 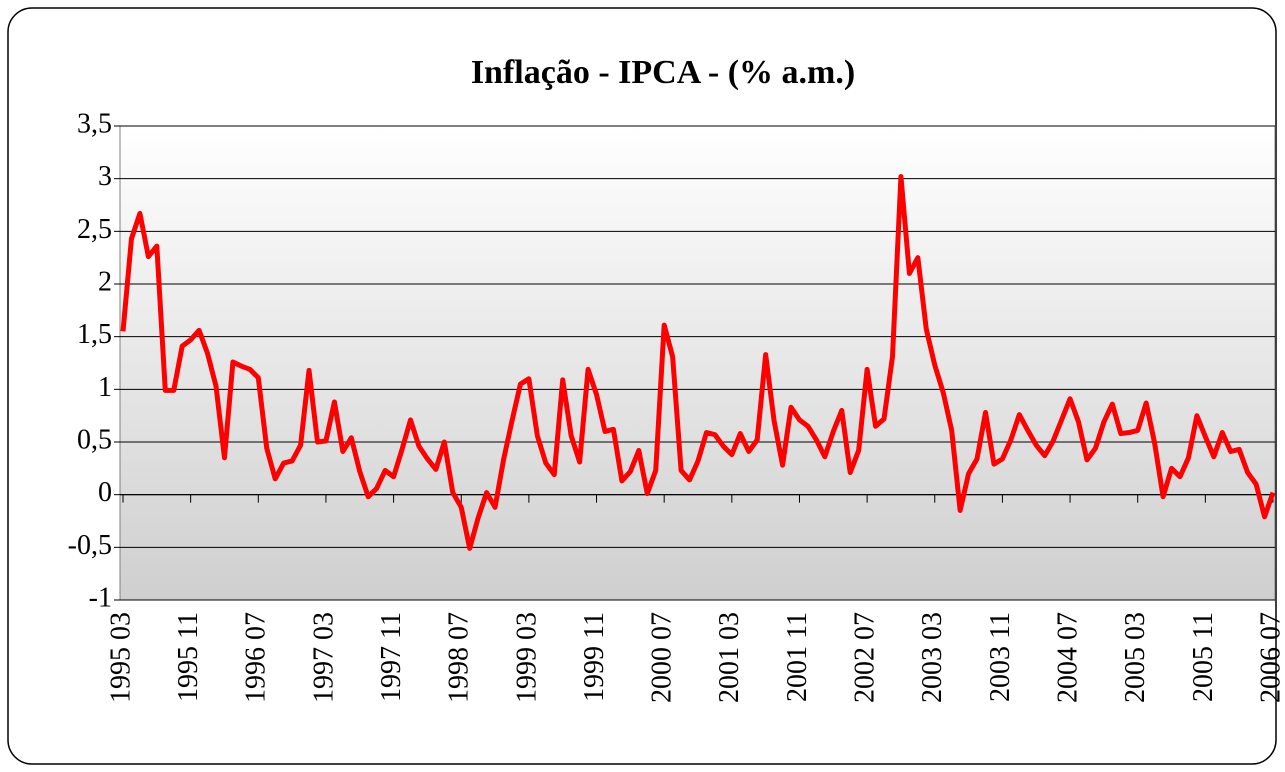 I want to click on x-tick-label: 1999 03, so click(x=526, y=657).